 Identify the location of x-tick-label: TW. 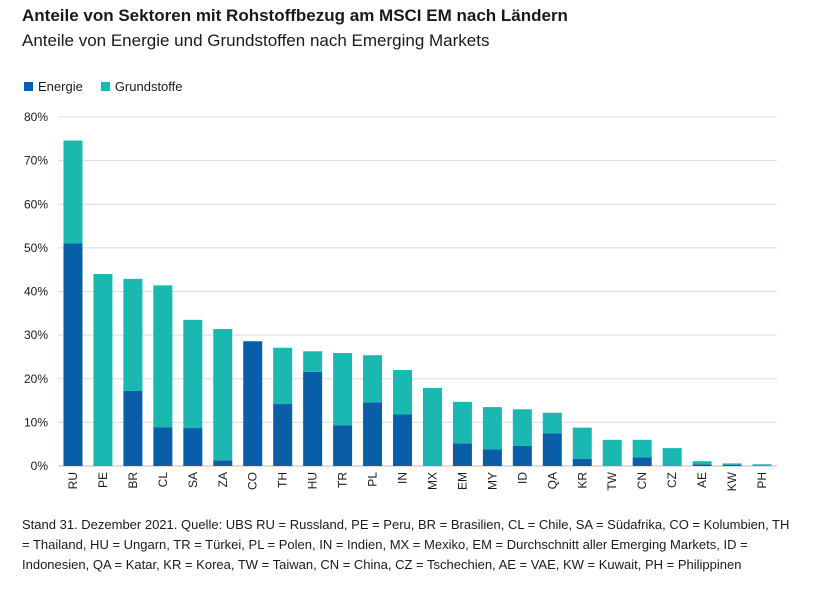
(612, 480).